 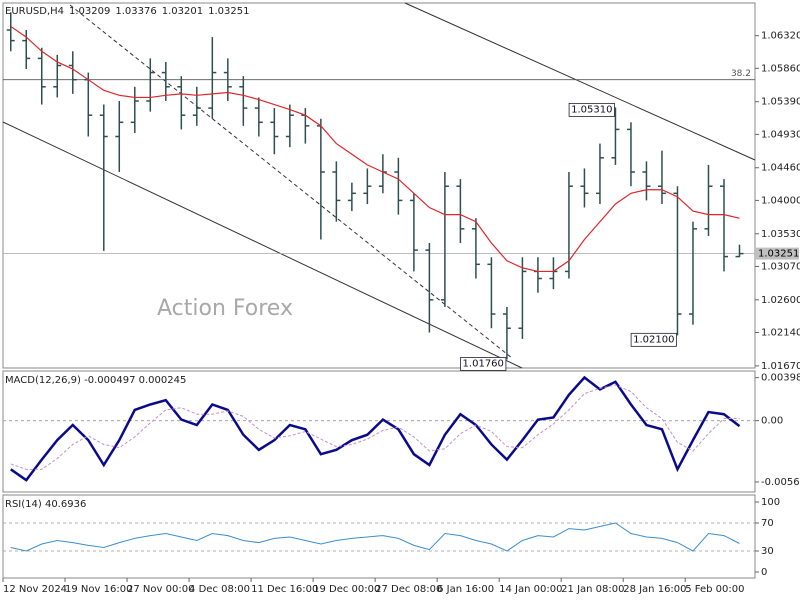 I want to click on y-tick-label: 70, so click(x=767, y=523).